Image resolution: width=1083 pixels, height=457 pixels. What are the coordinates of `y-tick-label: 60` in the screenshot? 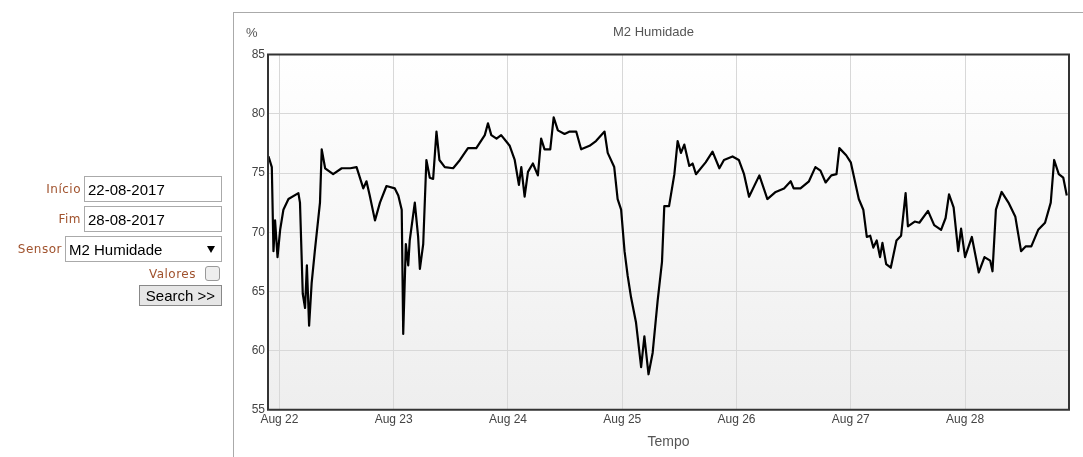 It's located at (258, 349).